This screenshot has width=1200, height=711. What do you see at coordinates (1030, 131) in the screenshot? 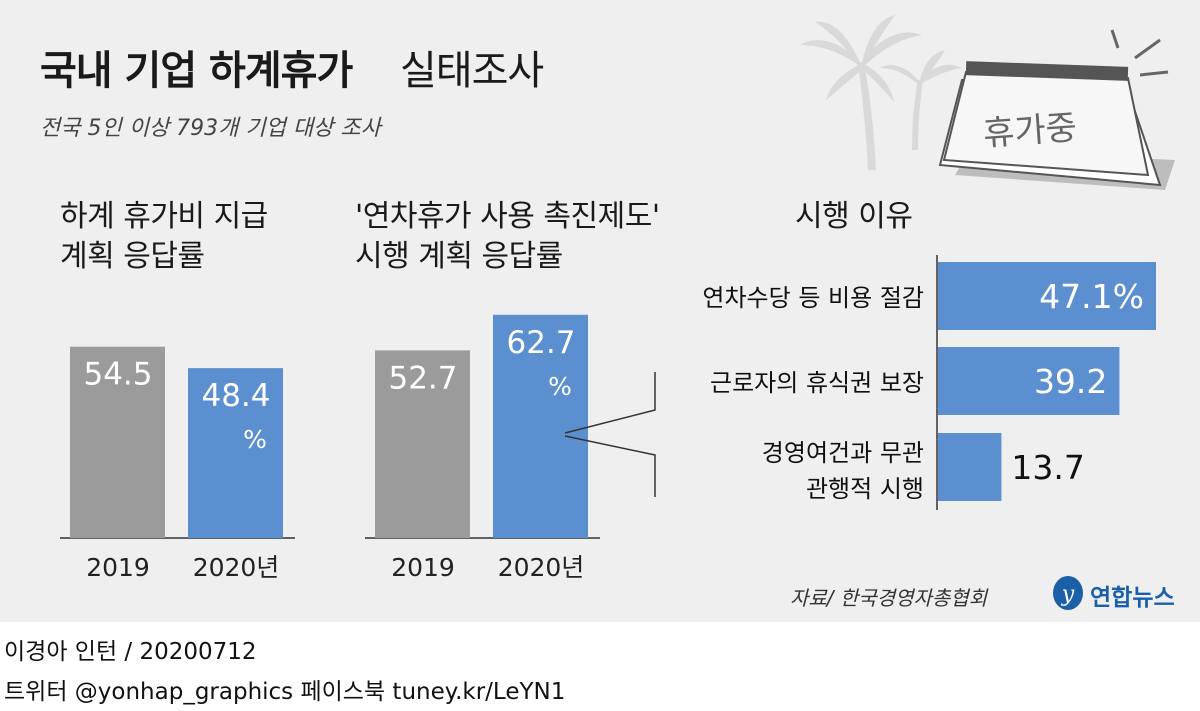
I see `calendar-label: 휴가중` at bounding box center [1030, 131].